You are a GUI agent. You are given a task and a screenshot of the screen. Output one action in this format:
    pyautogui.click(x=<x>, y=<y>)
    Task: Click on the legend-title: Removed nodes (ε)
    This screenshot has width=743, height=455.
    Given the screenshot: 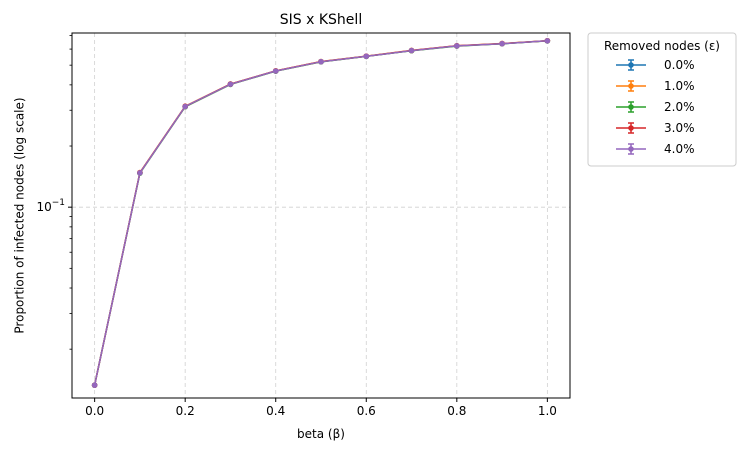 What is the action you would take?
    pyautogui.click(x=662, y=46)
    